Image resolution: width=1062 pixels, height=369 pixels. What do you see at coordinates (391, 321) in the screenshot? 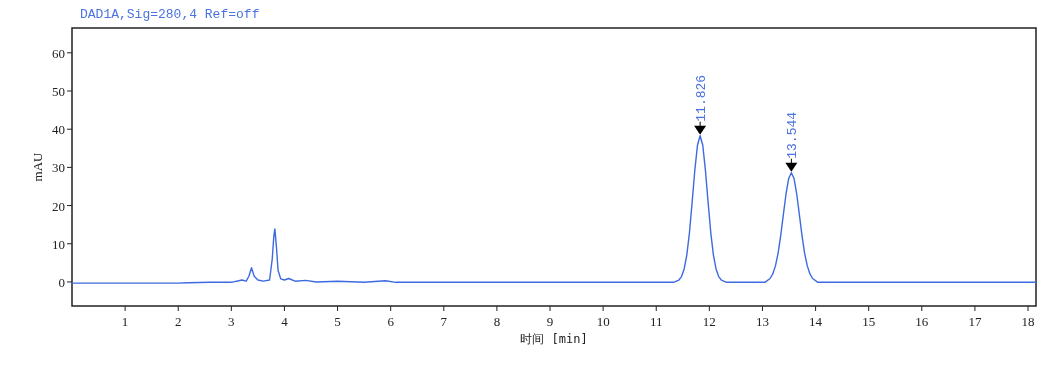
I see `x-tick-label: 6` at bounding box center [391, 321].